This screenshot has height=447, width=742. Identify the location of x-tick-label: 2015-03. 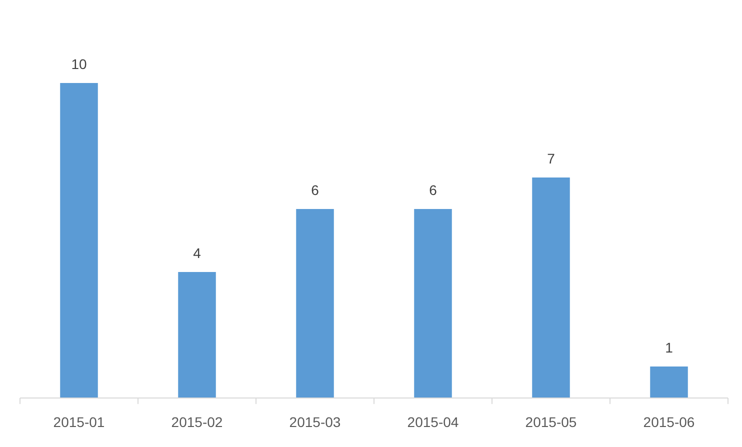
(315, 422).